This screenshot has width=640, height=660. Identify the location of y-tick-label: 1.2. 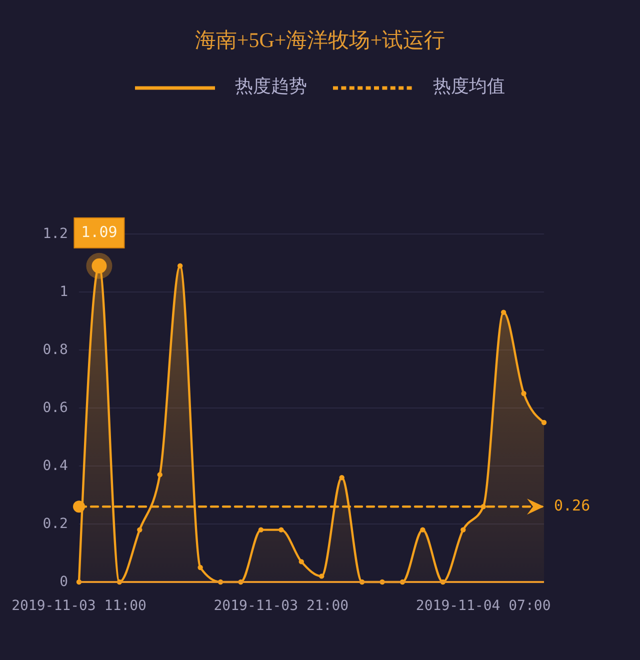
(55, 234).